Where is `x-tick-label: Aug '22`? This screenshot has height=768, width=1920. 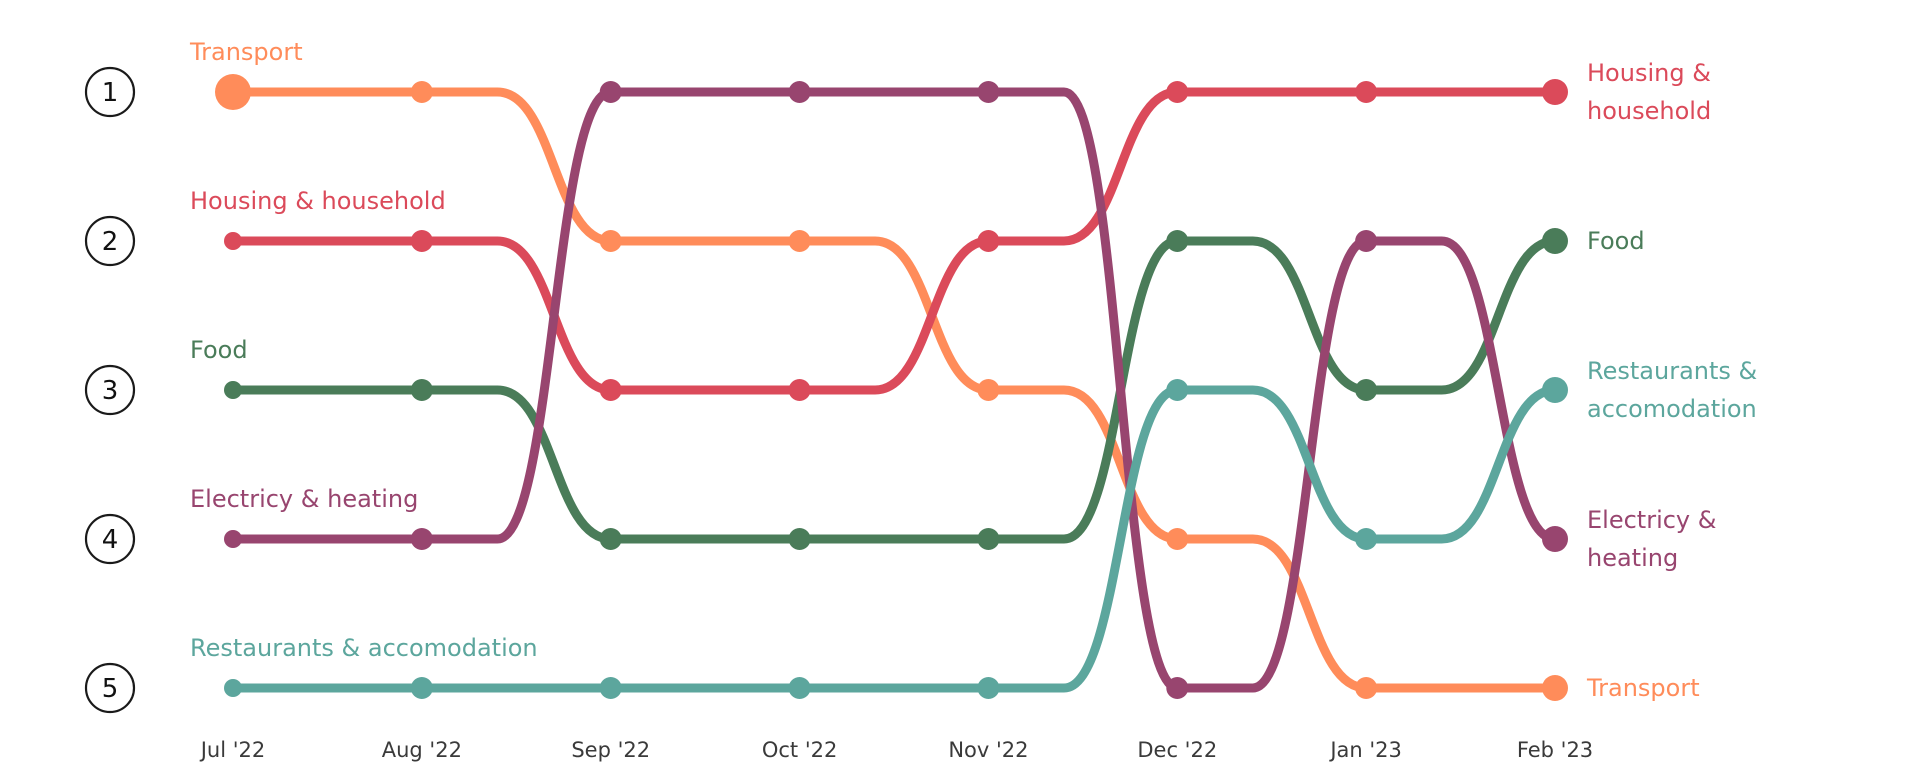
x-tick-label: Aug '22 is located at coordinates (422, 750).